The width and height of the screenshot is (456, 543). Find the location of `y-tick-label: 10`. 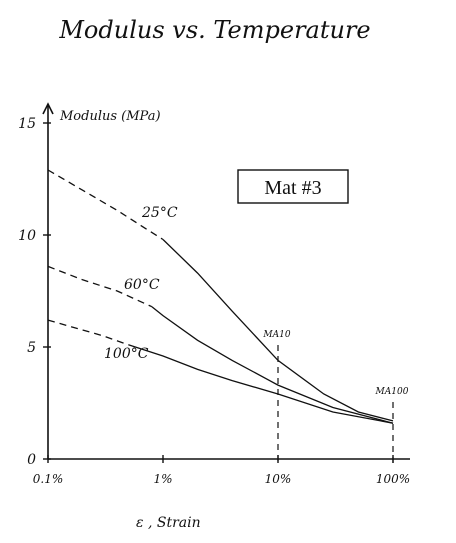

y-tick-label: 10 is located at coordinates (27, 236).